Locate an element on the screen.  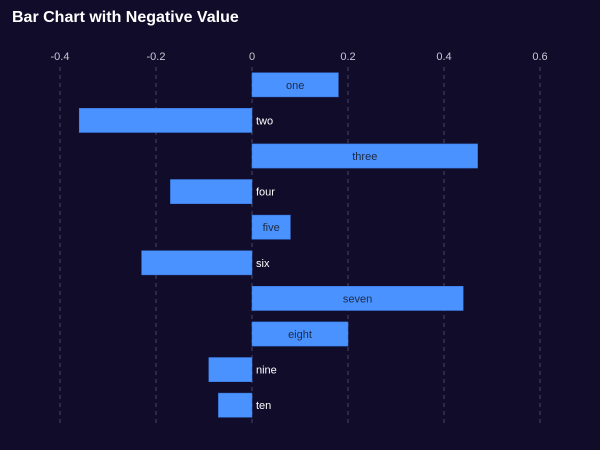
bar-six is located at coordinates (197, 263).